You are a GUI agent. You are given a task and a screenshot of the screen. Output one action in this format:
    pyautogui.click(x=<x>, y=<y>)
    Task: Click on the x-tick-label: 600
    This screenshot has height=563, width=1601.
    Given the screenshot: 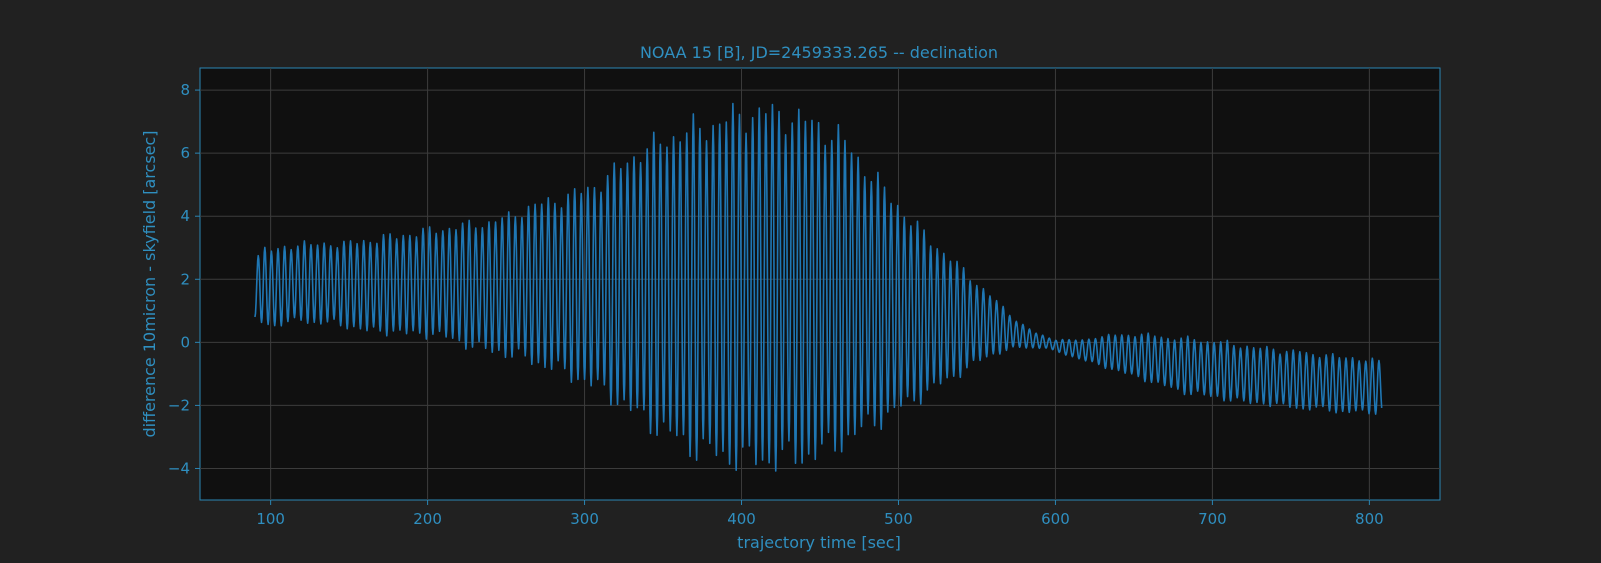 What is the action you would take?
    pyautogui.click(x=1055, y=519)
    